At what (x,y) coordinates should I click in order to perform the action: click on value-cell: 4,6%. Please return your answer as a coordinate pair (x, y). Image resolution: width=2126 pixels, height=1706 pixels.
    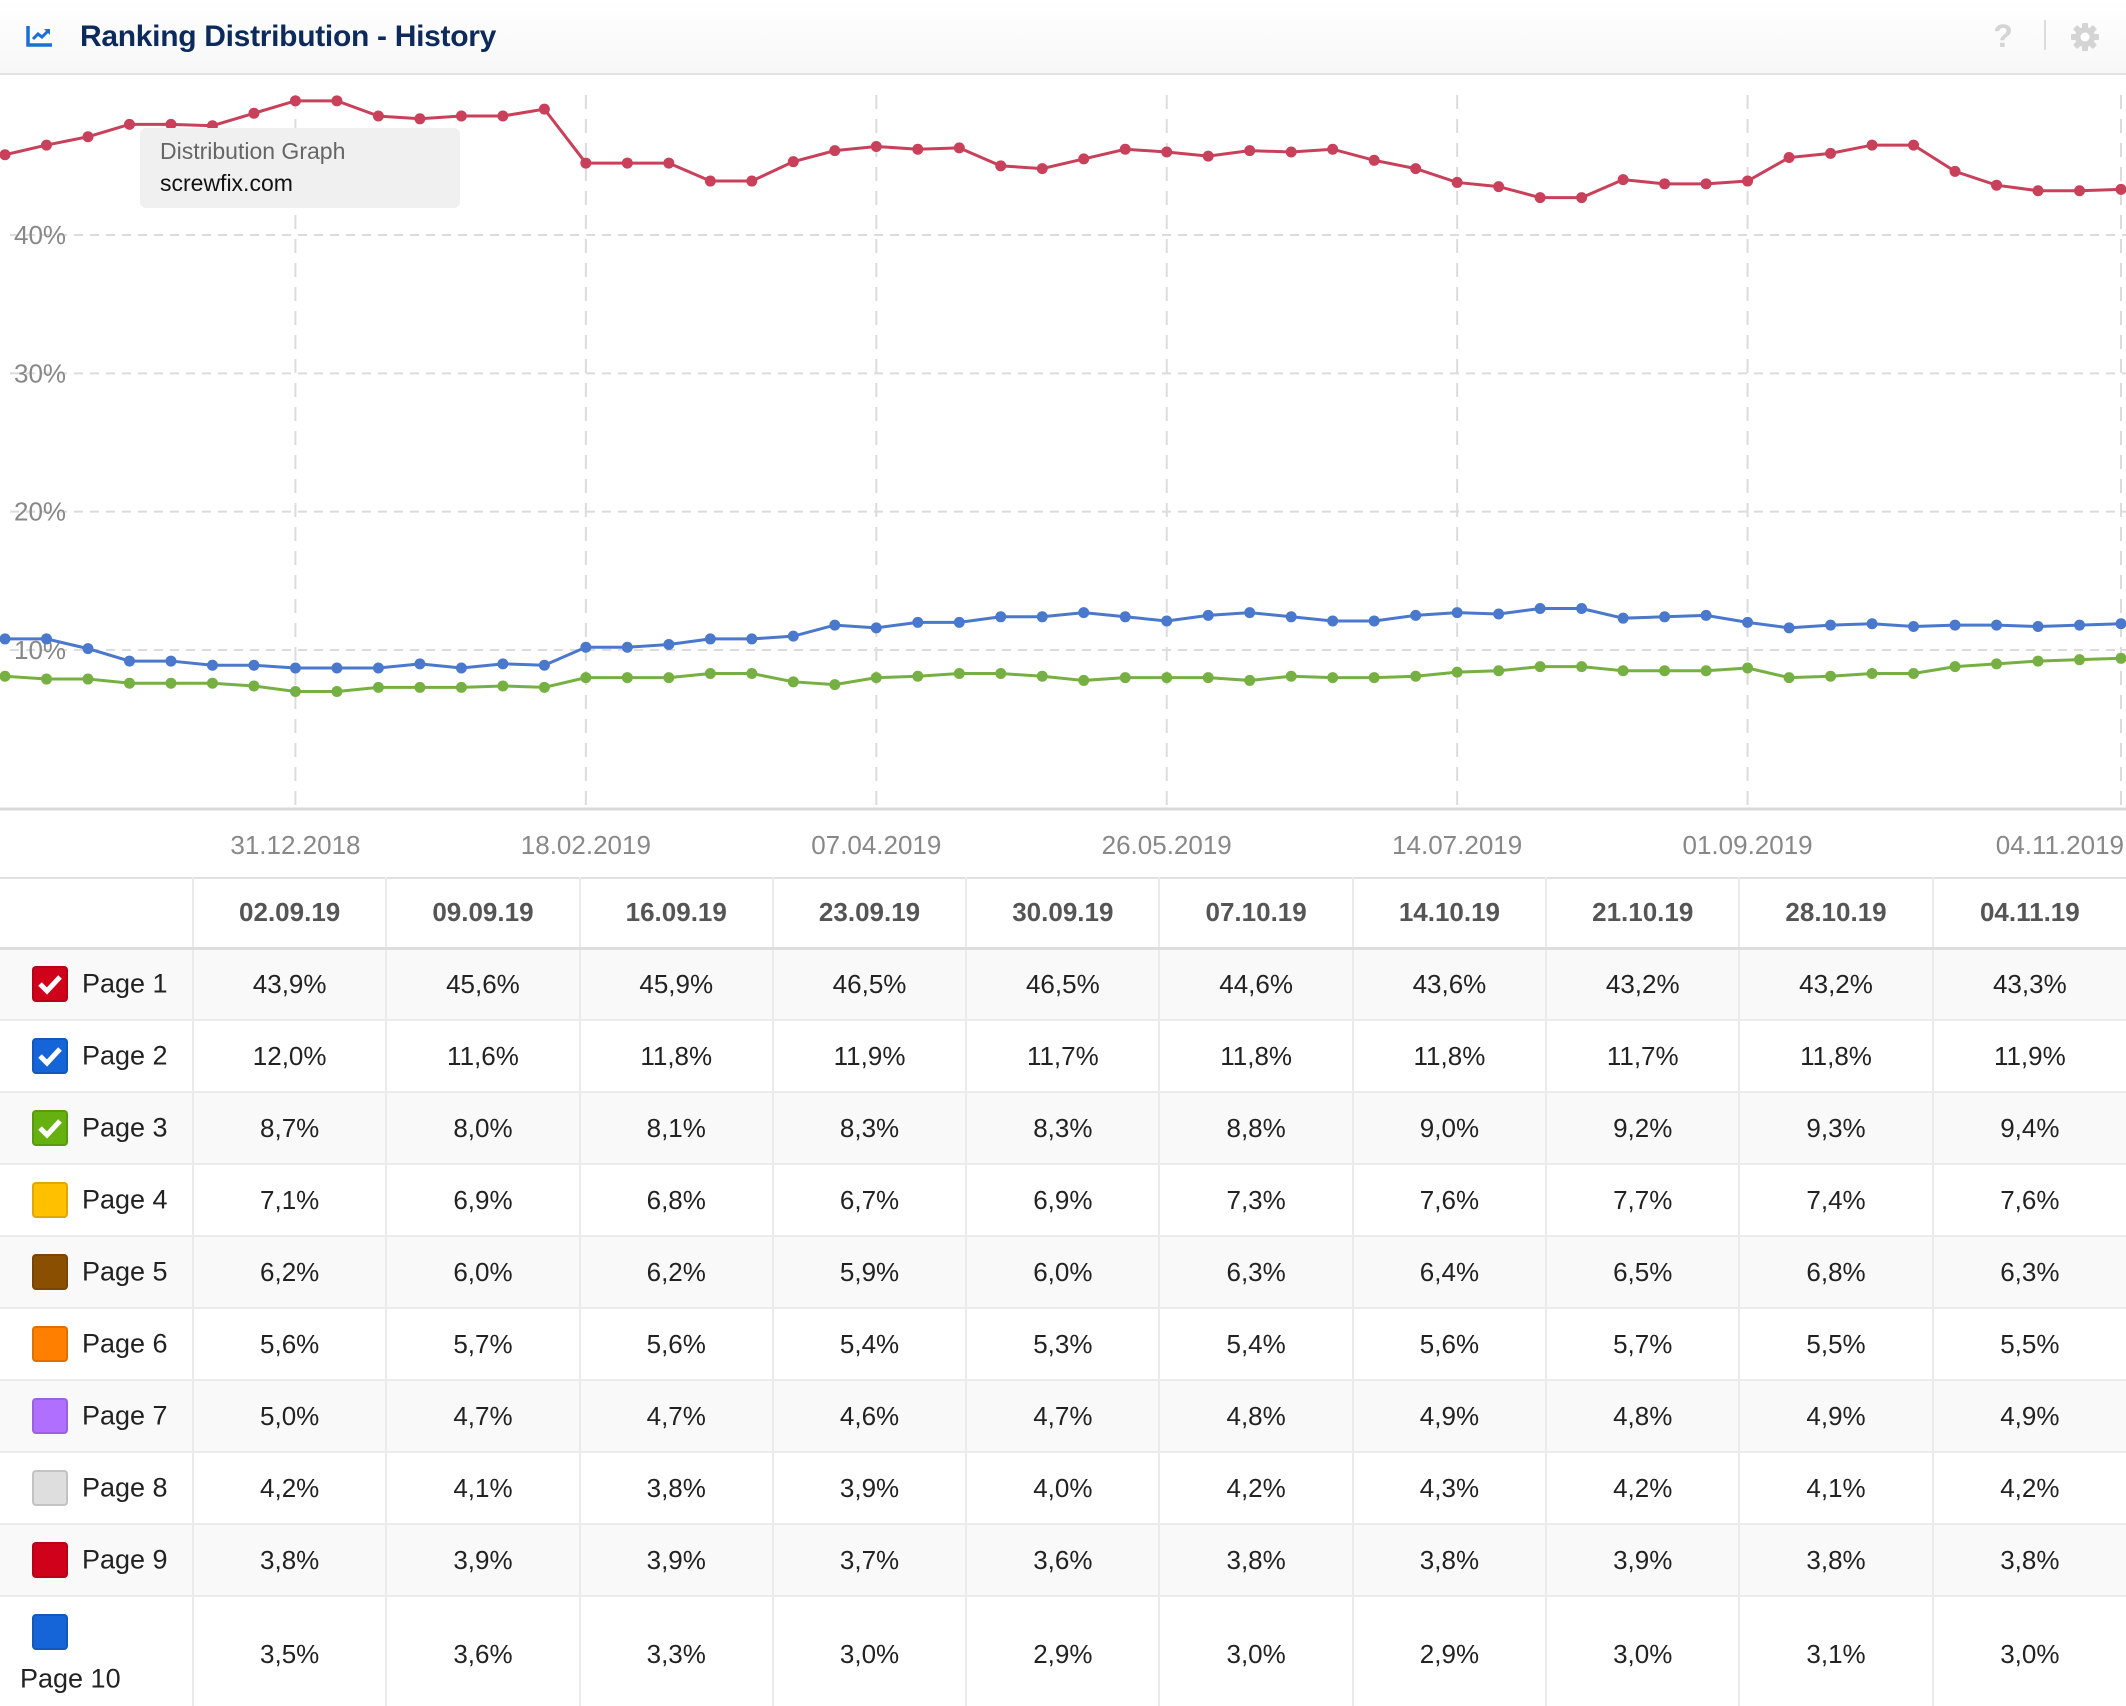
    Looking at the image, I should click on (869, 1416).